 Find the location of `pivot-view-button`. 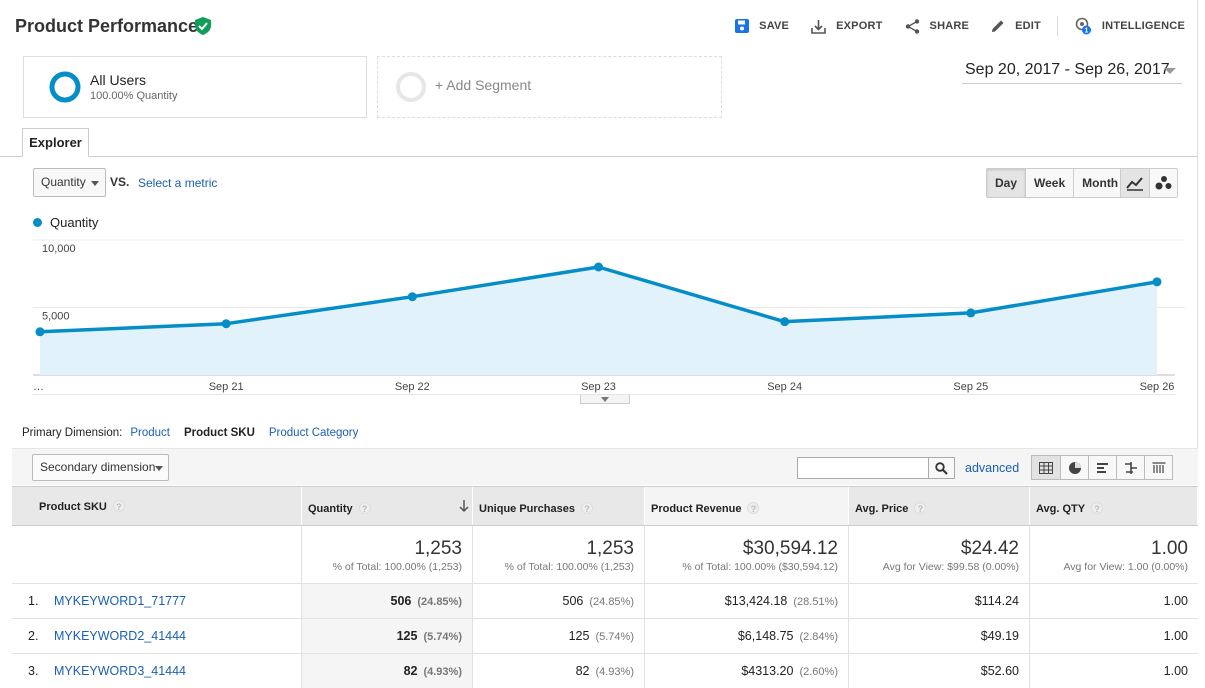

pivot-view-button is located at coordinates (1158, 467).